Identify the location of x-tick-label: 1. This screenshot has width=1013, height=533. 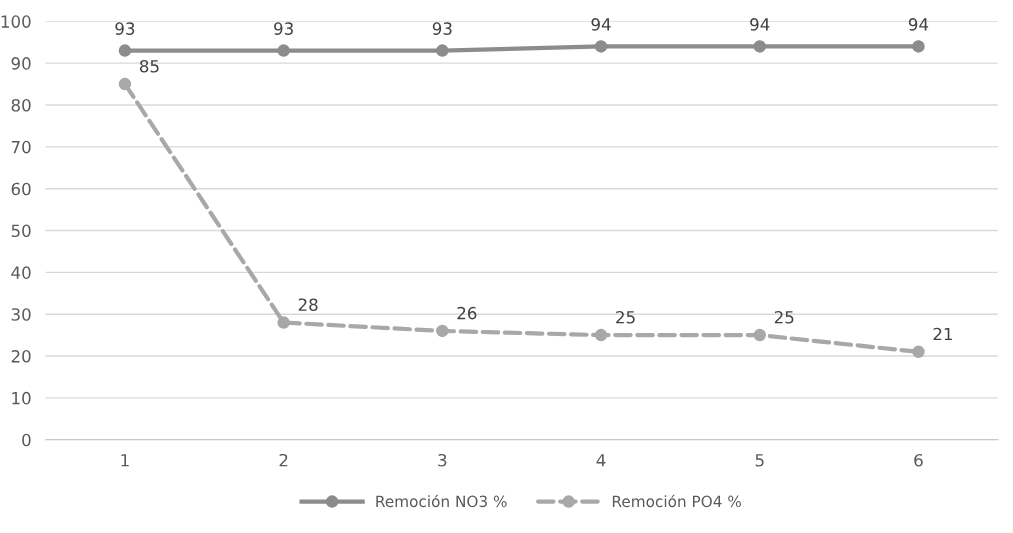
(125, 460).